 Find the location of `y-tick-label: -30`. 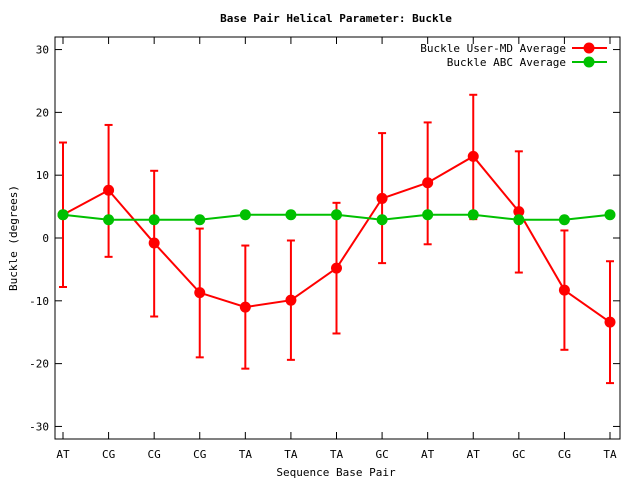

y-tick-label: -30 is located at coordinates (39, 426).